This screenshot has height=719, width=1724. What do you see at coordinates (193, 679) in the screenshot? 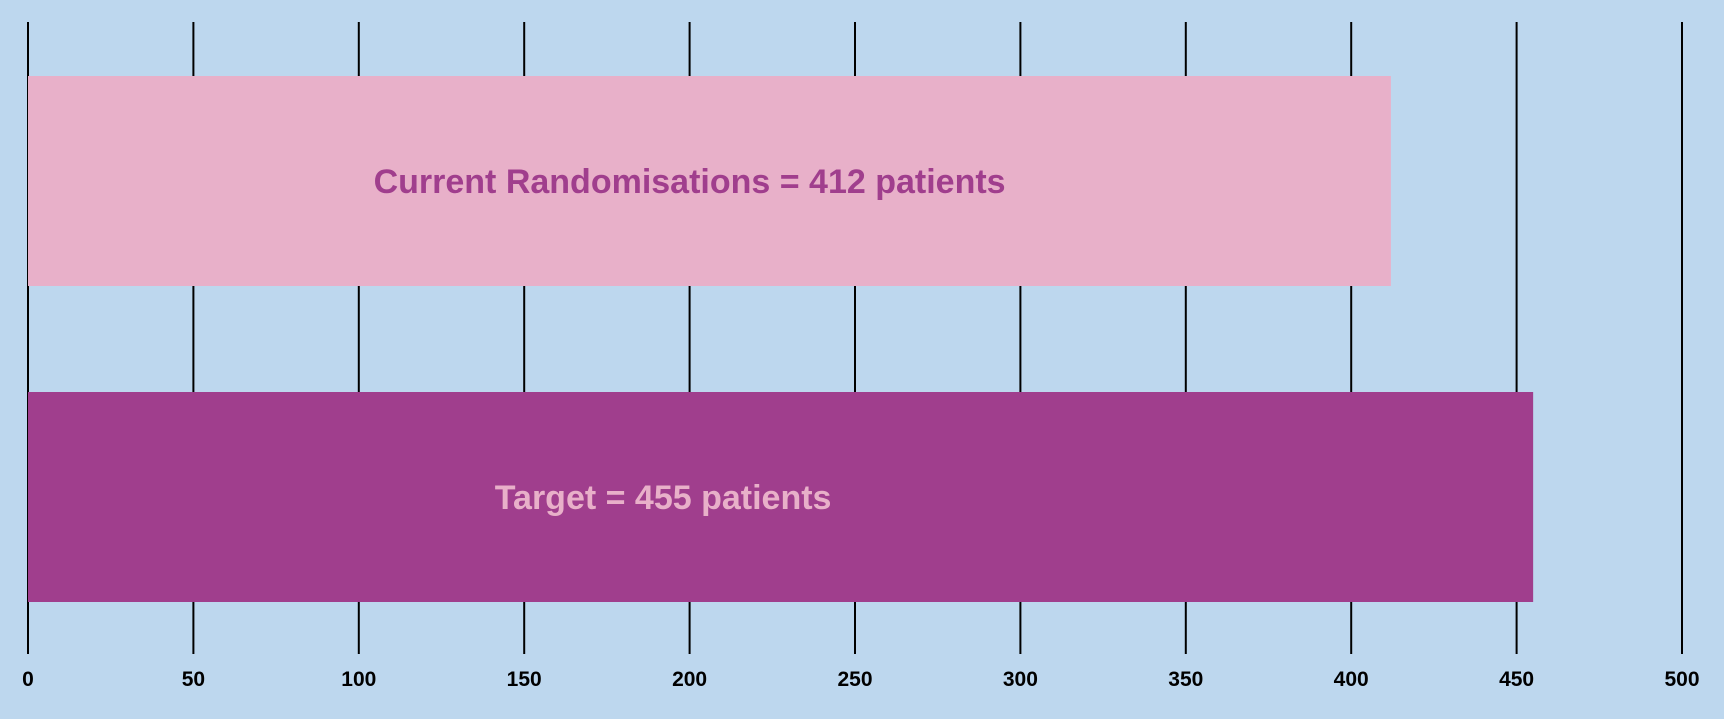
I see `x-tick-label-50: 50` at bounding box center [193, 679].